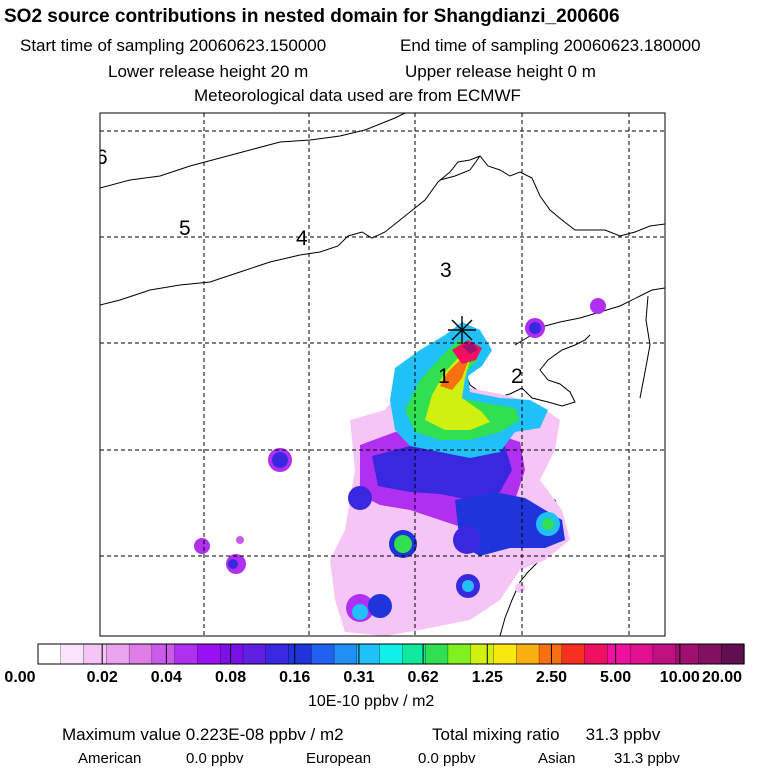  Describe the element at coordinates (447, 758) in the screenshot. I see `region-european-value: 0.0 ppbv` at that location.